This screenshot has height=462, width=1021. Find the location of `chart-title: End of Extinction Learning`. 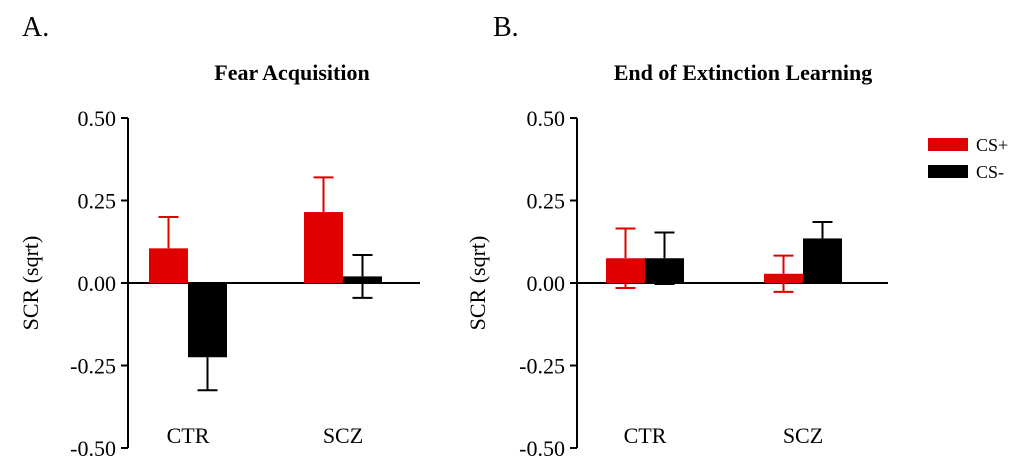

chart-title: End of Extinction Learning is located at coordinates (743, 72).